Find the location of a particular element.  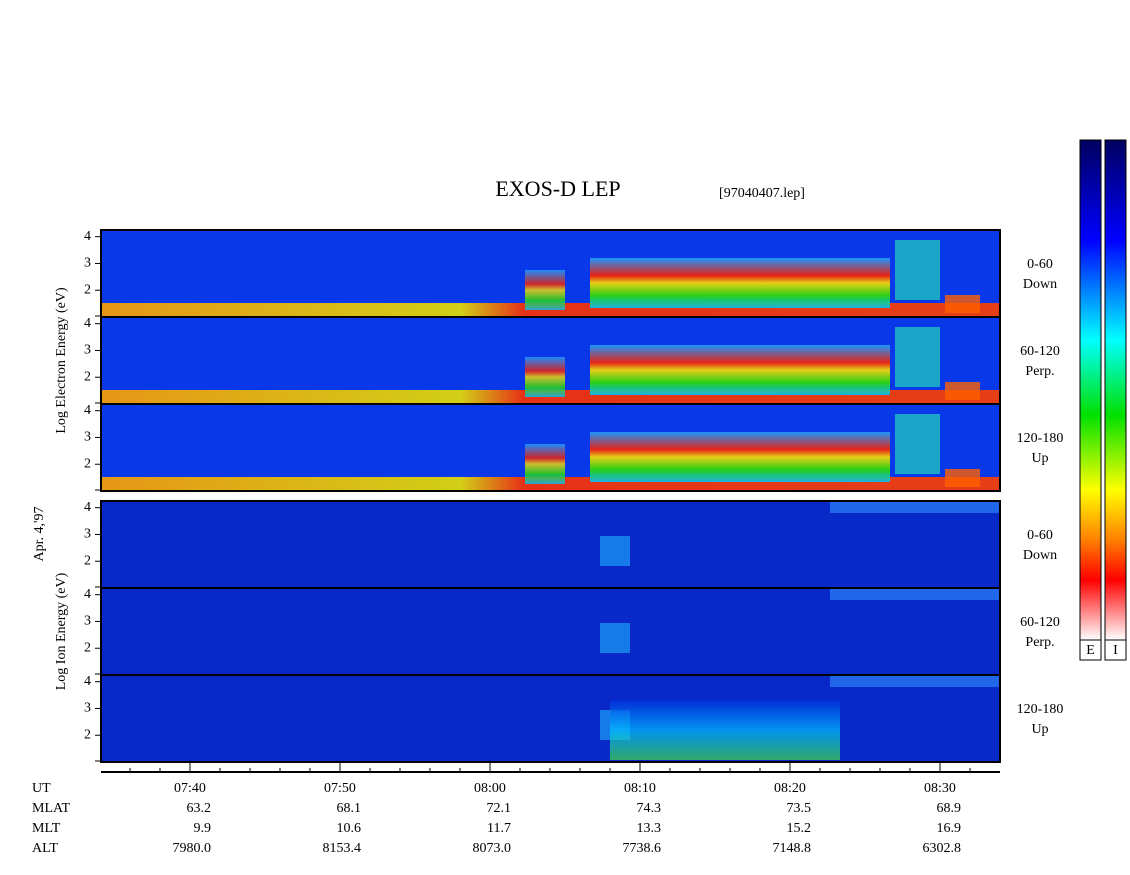

ephemeris-value: 74.3 is located at coordinates (649, 808).